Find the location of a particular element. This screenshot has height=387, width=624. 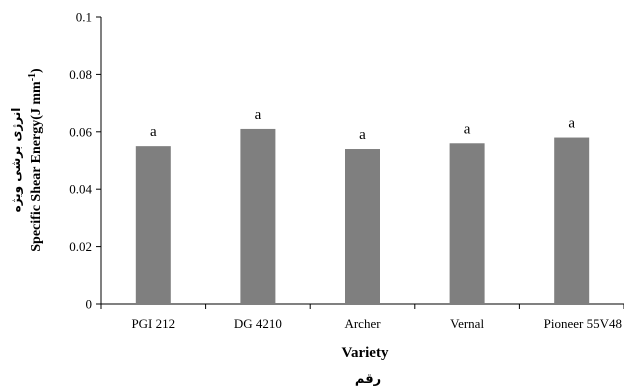

y-axis-title-persian: انرژی برشی ویژه is located at coordinates (16, 160).